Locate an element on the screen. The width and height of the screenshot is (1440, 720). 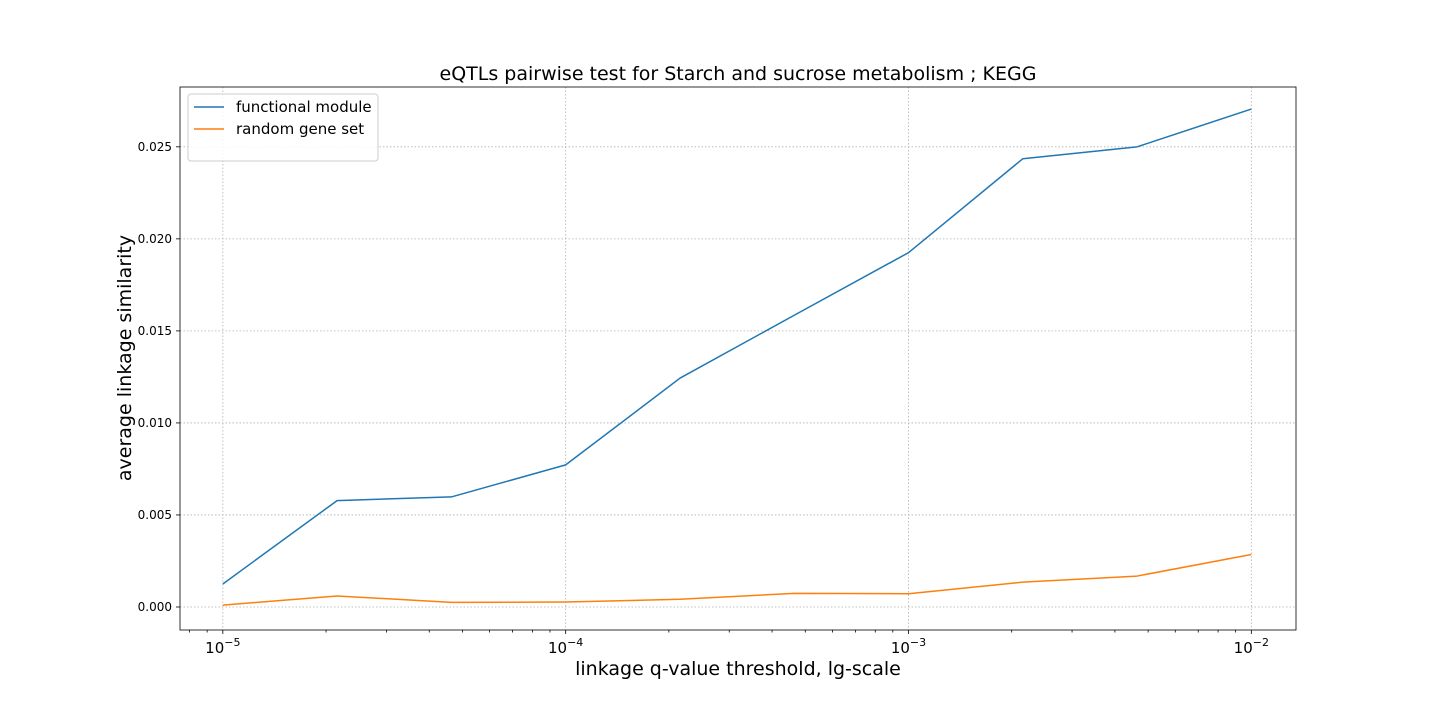
legend: functional module random gene set is located at coordinates (283, 127).